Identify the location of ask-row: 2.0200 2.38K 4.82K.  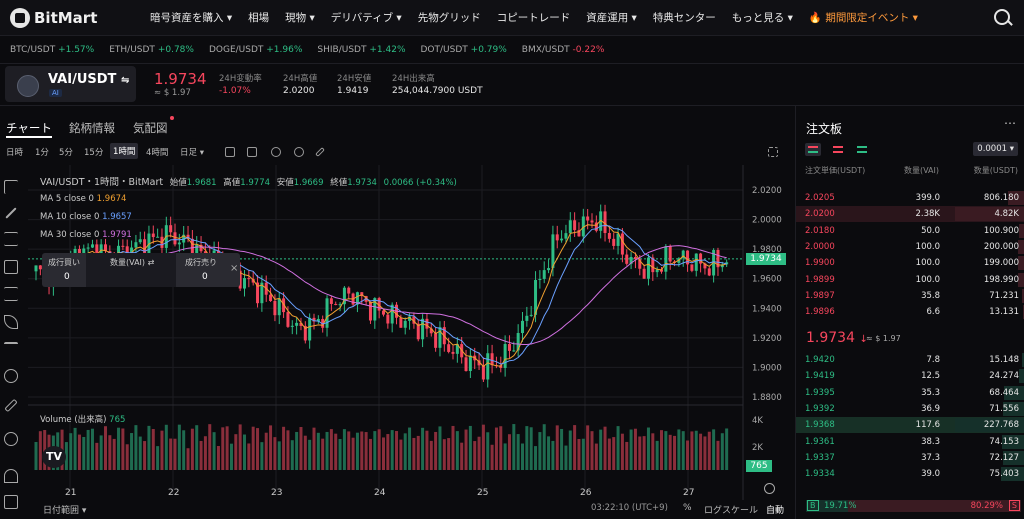
(910, 214).